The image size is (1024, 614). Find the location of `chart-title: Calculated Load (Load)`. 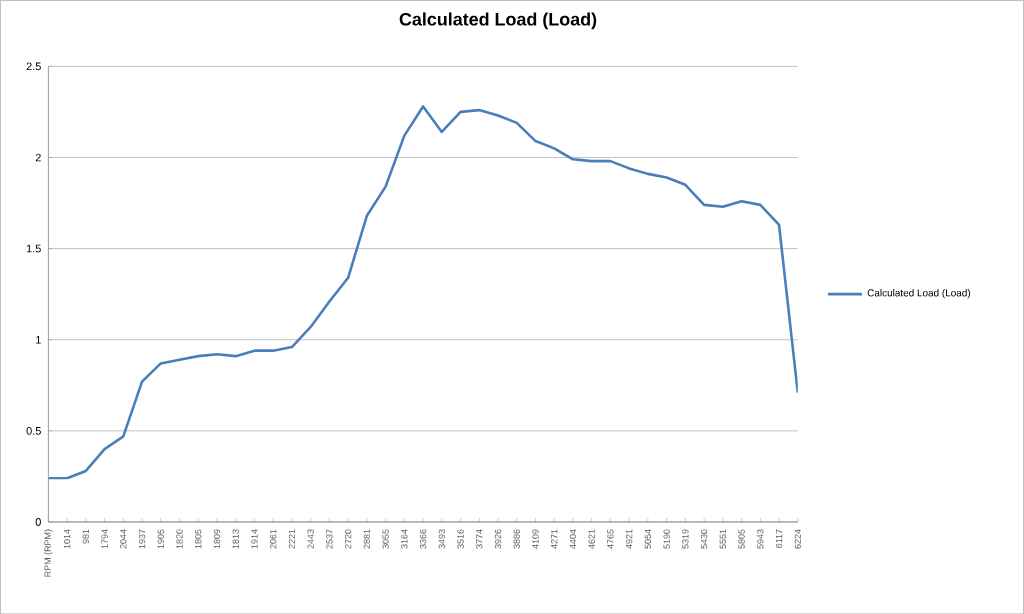

chart-title: Calculated Load (Load) is located at coordinates (498, 20).